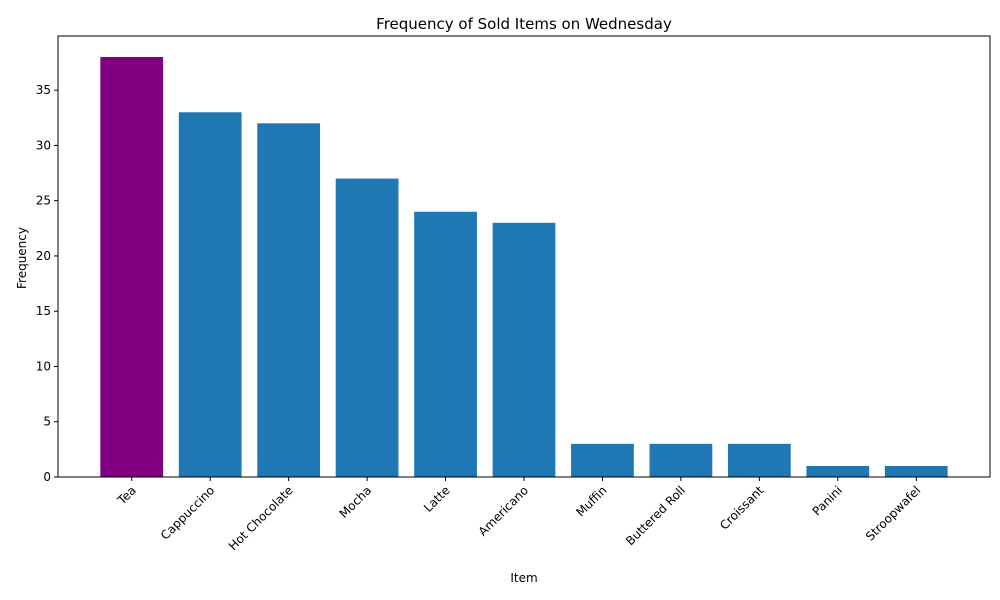 The image size is (1000, 600). What do you see at coordinates (43, 201) in the screenshot?
I see `y-tick-label: 25` at bounding box center [43, 201].